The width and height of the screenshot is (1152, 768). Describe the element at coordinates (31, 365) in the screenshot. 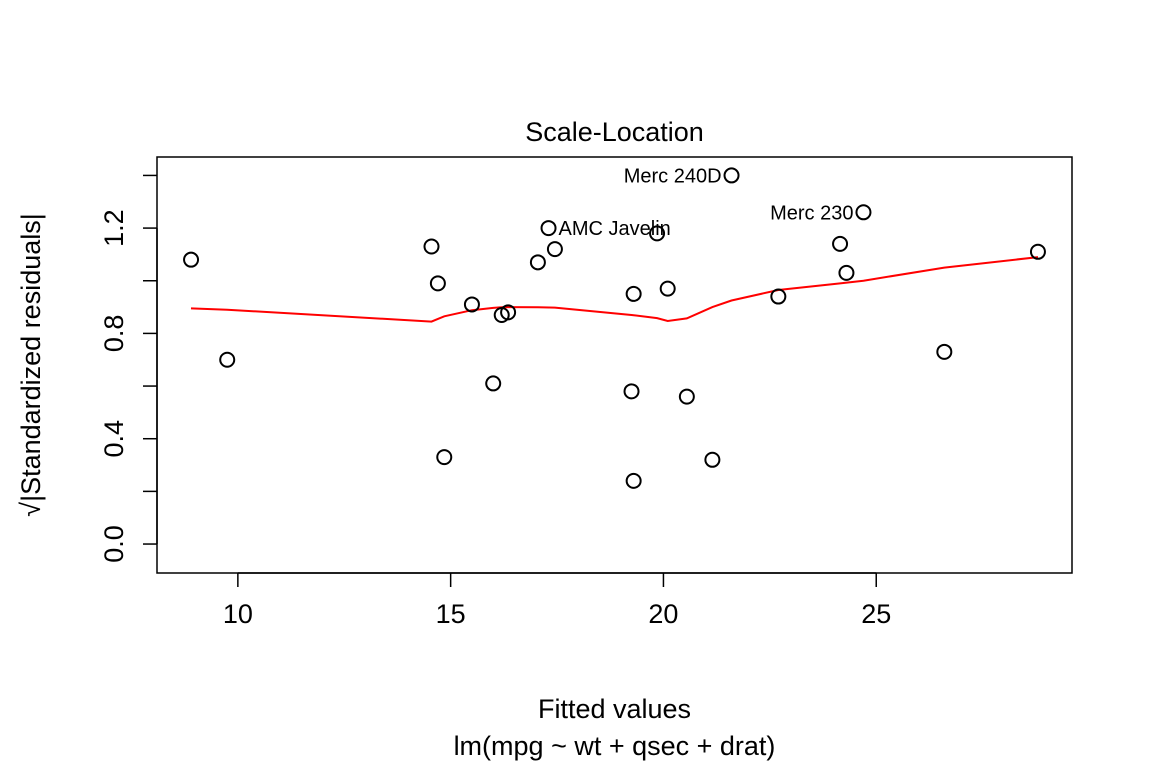

I see `y-axis-label: √|Standardized residuals|` at that location.